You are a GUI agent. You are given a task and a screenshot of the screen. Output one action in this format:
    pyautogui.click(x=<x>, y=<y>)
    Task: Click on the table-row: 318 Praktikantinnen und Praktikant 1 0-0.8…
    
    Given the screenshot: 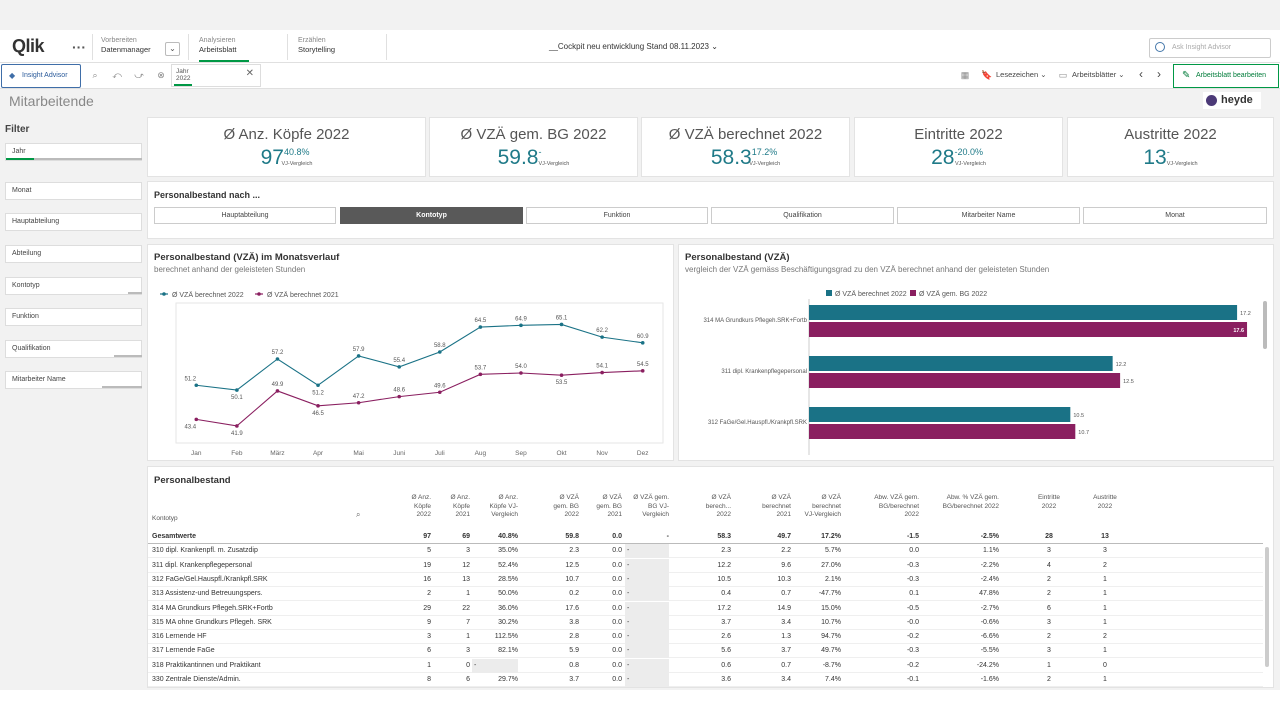 What is the action you would take?
    pyautogui.click(x=705, y=665)
    